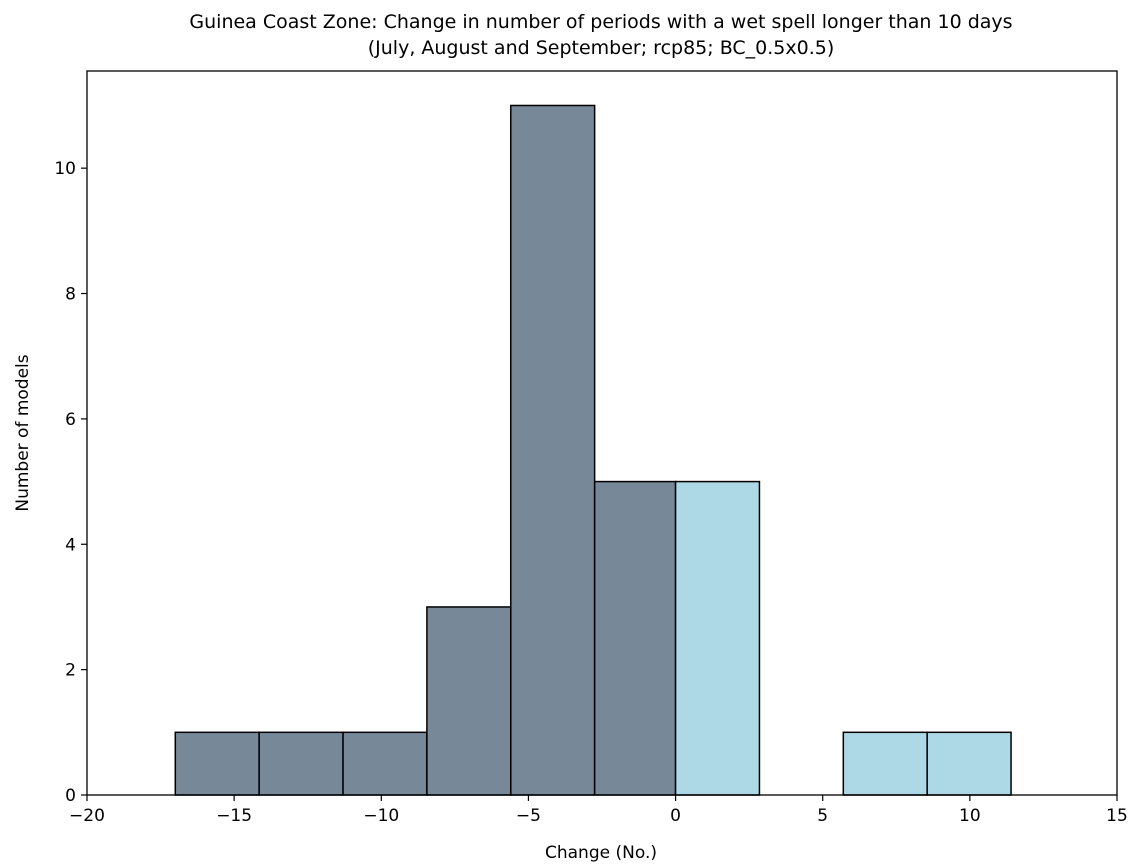 Image resolution: width=1135 pixels, height=865 pixels. Describe the element at coordinates (1117, 816) in the screenshot. I see `x-tick-label: 15` at that location.